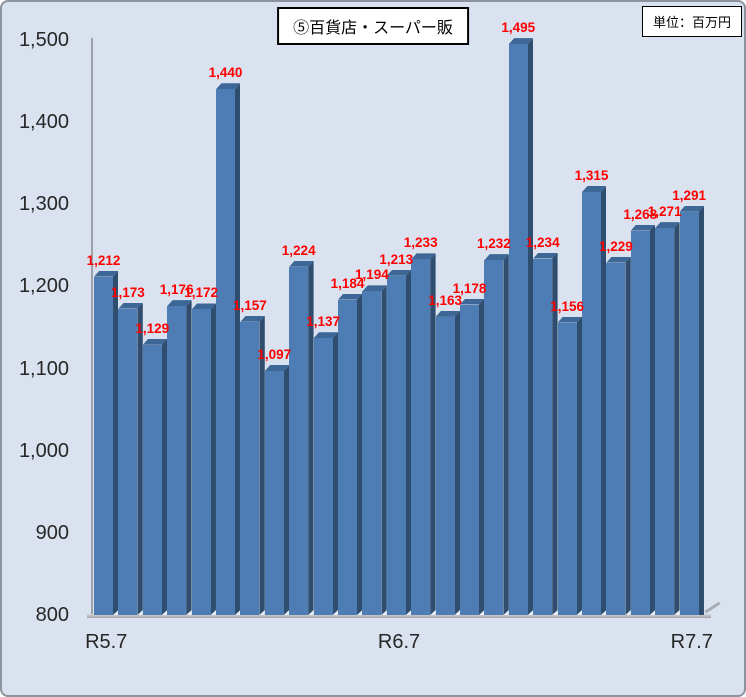 The height and width of the screenshot is (697, 746). What do you see at coordinates (665, 327) in the screenshot?
I see `bar-slot: 1,271` at bounding box center [665, 327].